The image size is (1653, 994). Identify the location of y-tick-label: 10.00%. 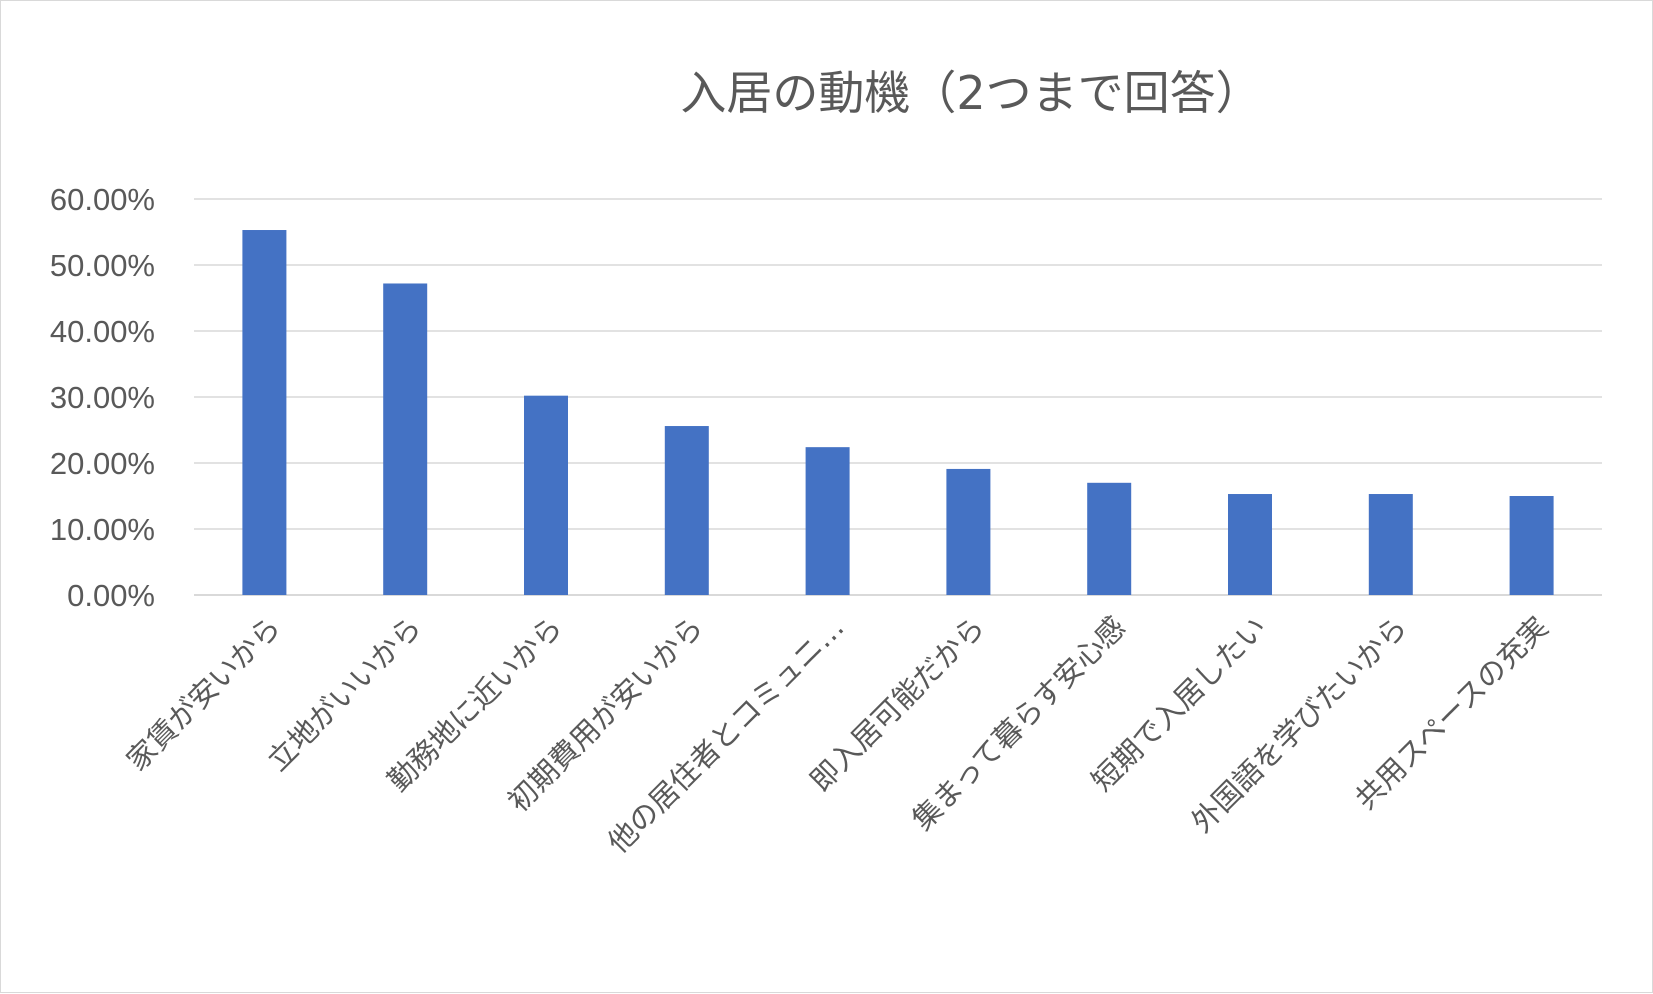
(102, 529).